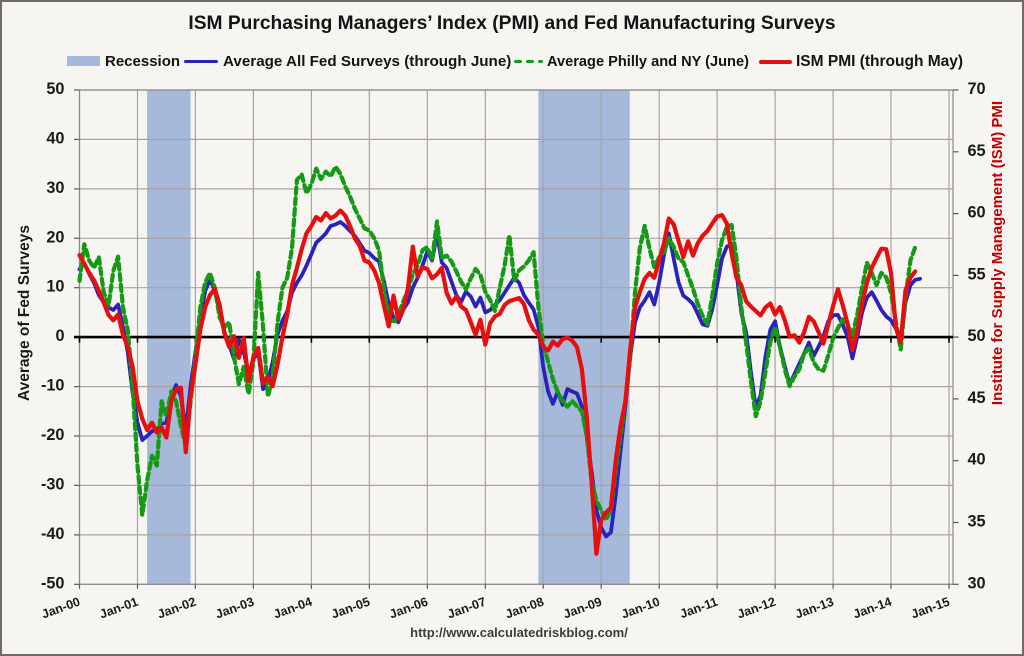 The width and height of the screenshot is (1024, 656). What do you see at coordinates (55, 237) in the screenshot?
I see `svg-text: 20` at bounding box center [55, 237].